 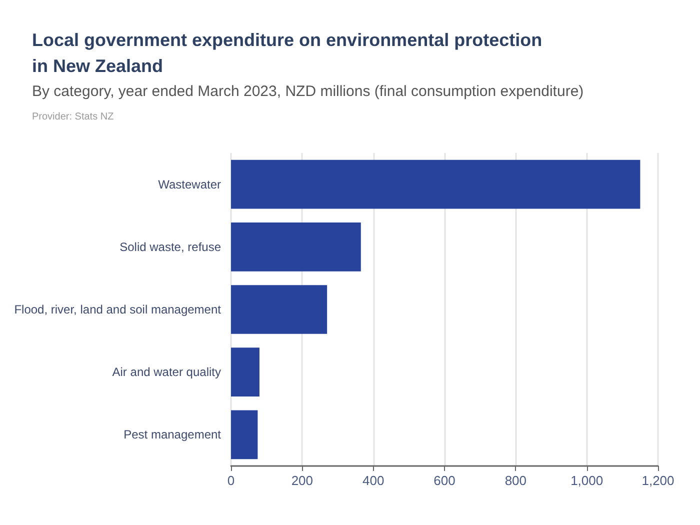 What do you see at coordinates (373, 480) in the screenshot?
I see `x-tick-label: 400` at bounding box center [373, 480].